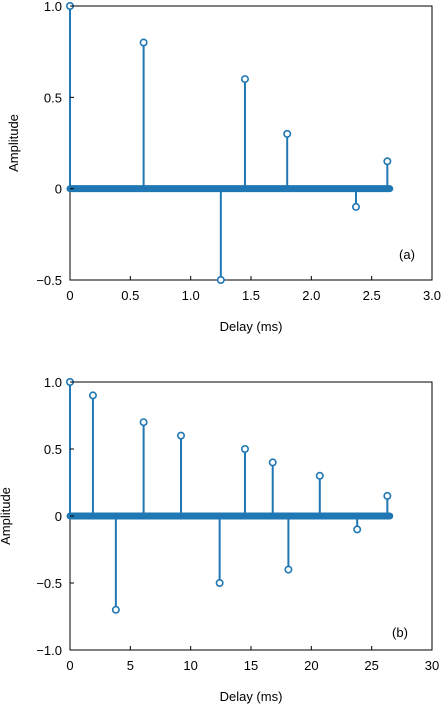 Image resolution: width=446 pixels, height=710 pixels. I want to click on x-tick-label: 20, so click(311, 665).